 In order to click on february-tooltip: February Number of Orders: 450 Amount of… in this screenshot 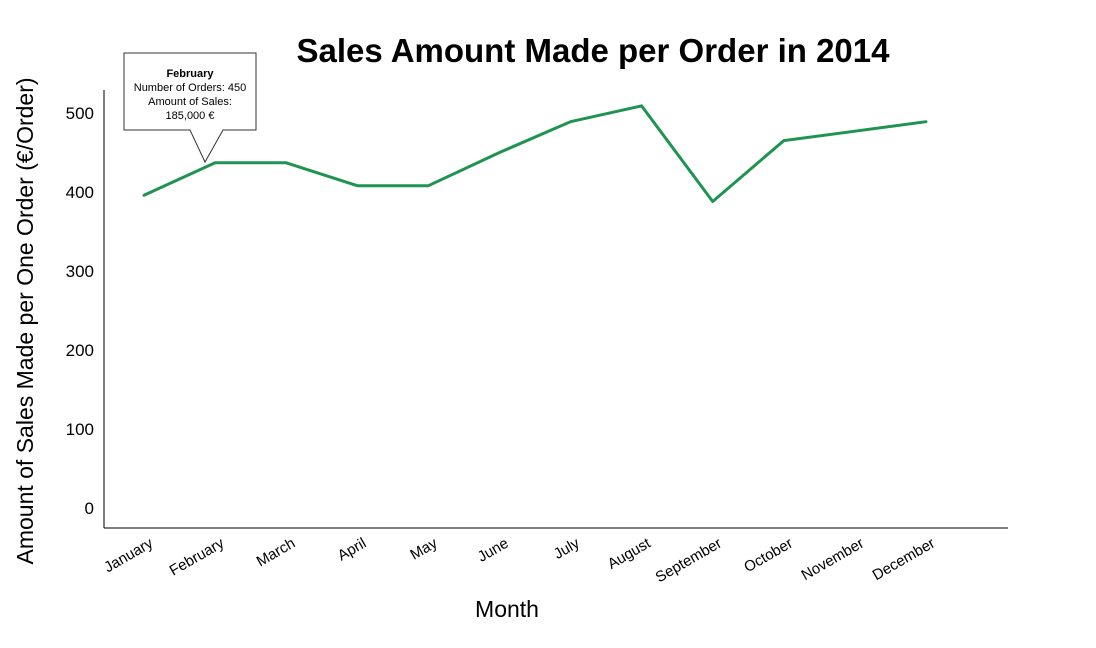, I will do `click(190, 108)`.